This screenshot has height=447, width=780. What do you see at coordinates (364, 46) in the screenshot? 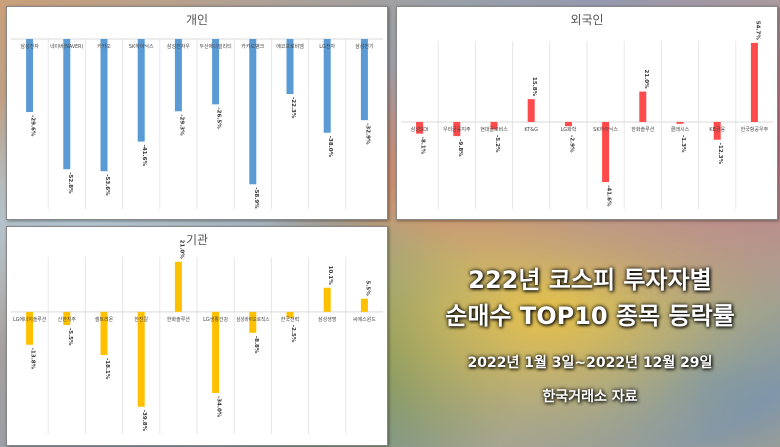
I see `category-label: 삼성전기` at bounding box center [364, 46].